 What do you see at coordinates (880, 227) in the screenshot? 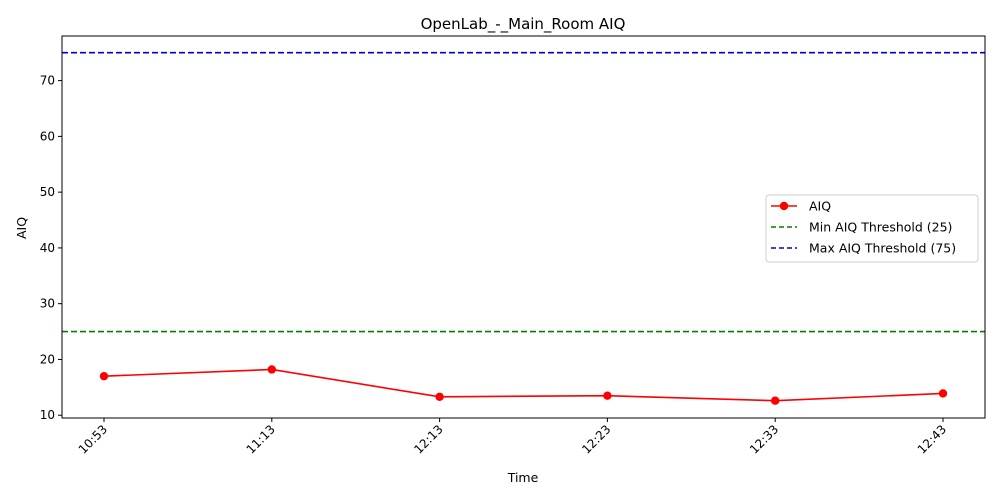
I see `legend-label-1: Min AIQ Threshold (25)` at bounding box center [880, 227].